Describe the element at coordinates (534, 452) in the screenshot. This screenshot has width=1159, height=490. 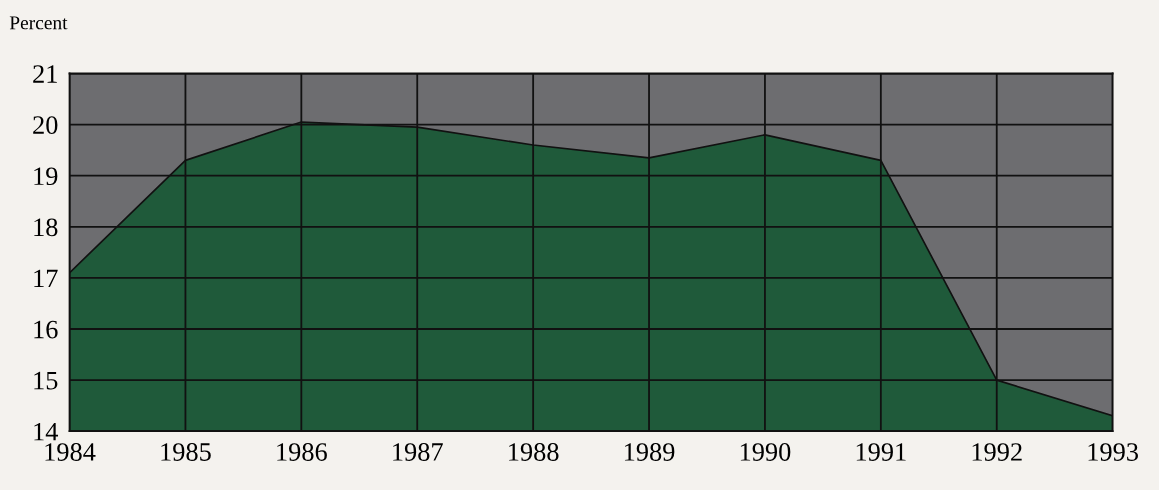
I see `x-tick-label: 1988` at that location.